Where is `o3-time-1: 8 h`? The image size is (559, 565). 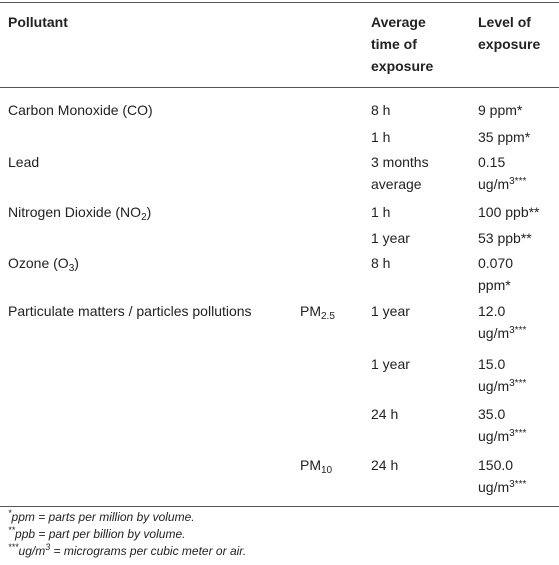 o3-time-1: 8 h is located at coordinates (381, 263).